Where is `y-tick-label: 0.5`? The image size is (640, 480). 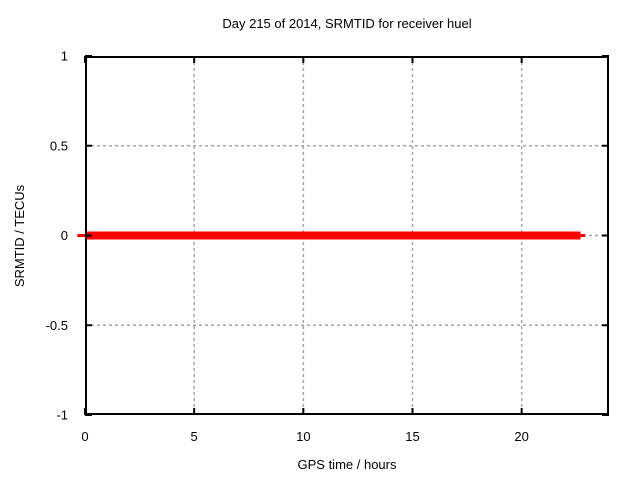
y-tick-label: 0.5 is located at coordinates (59, 145).